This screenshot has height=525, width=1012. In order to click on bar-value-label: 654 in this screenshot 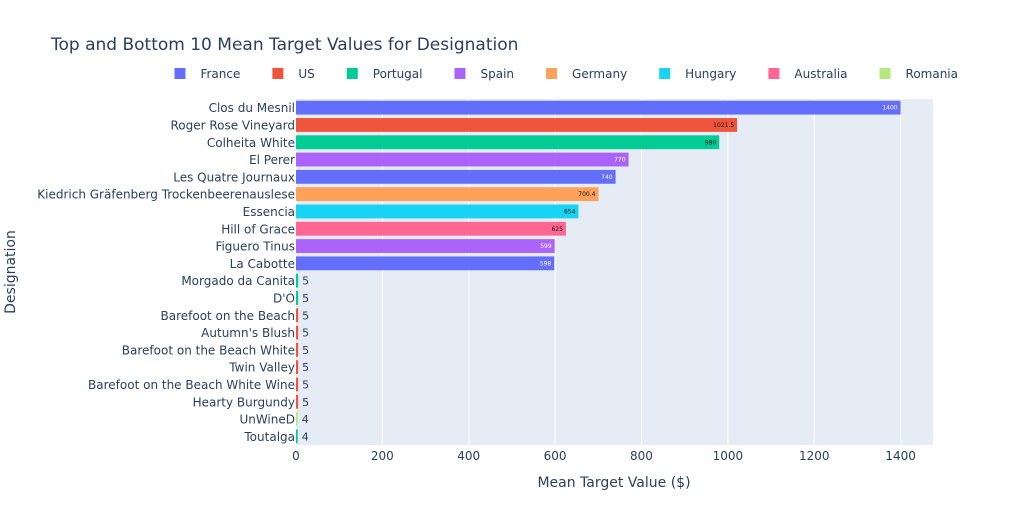, I will do `click(570, 211)`.